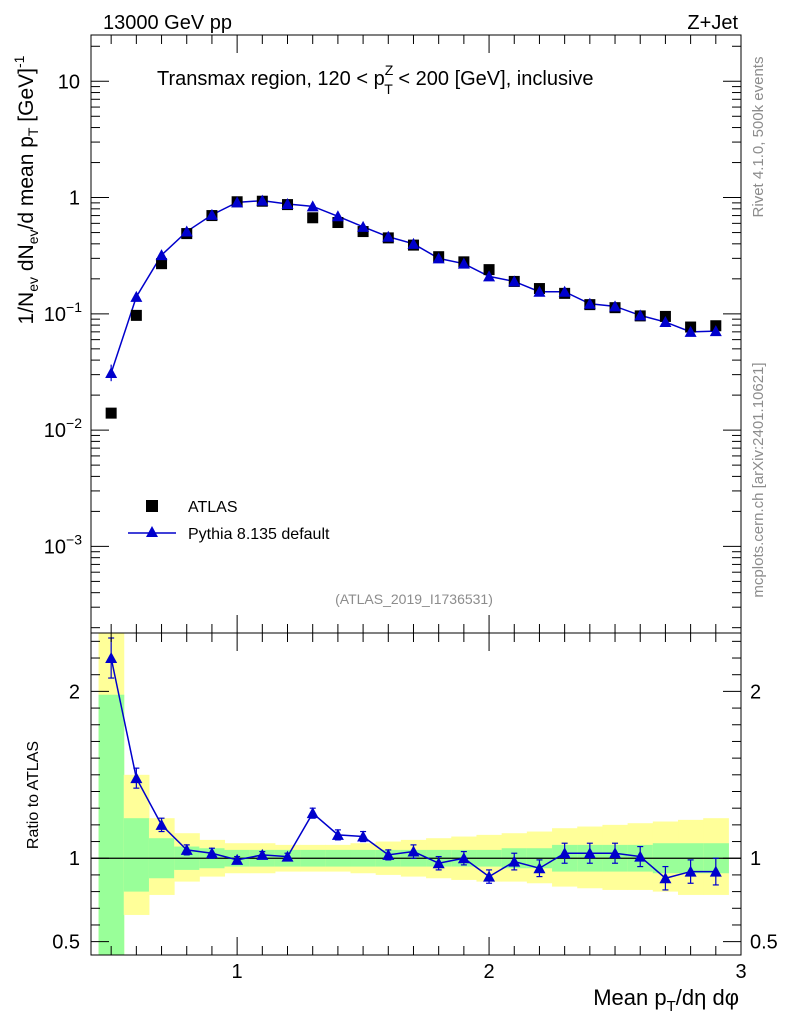 Image resolution: width=786 pixels, height=1024 pixels. What do you see at coordinates (666, 1000) in the screenshot?
I see `x-axis-label: Mean pT/dη dφ` at bounding box center [666, 1000].